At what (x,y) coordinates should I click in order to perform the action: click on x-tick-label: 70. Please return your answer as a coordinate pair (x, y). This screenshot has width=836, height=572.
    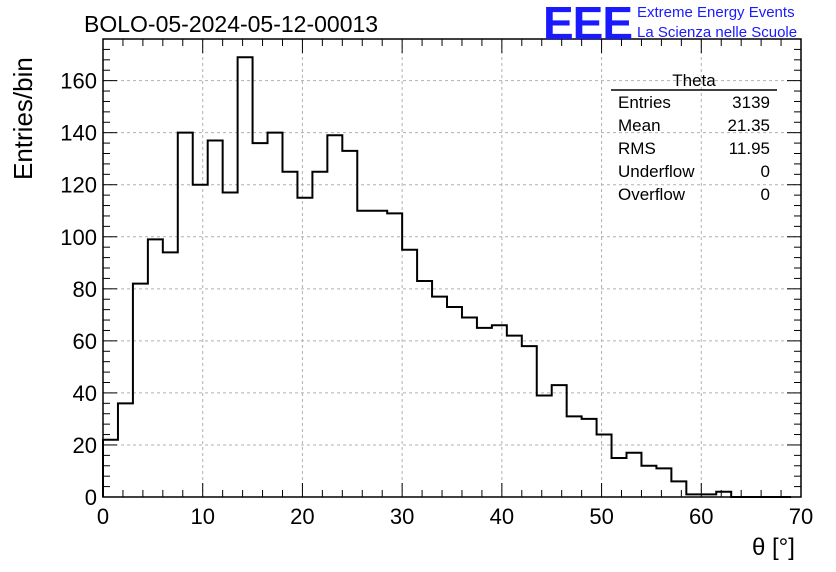
    Looking at the image, I should click on (801, 516).